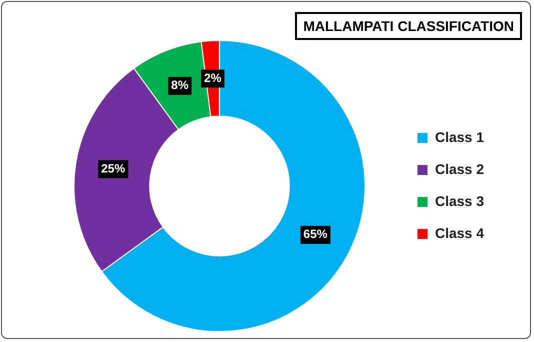 The height and width of the screenshot is (342, 534). Describe the element at coordinates (459, 168) in the screenshot. I see `legend-label: Class 2` at that location.